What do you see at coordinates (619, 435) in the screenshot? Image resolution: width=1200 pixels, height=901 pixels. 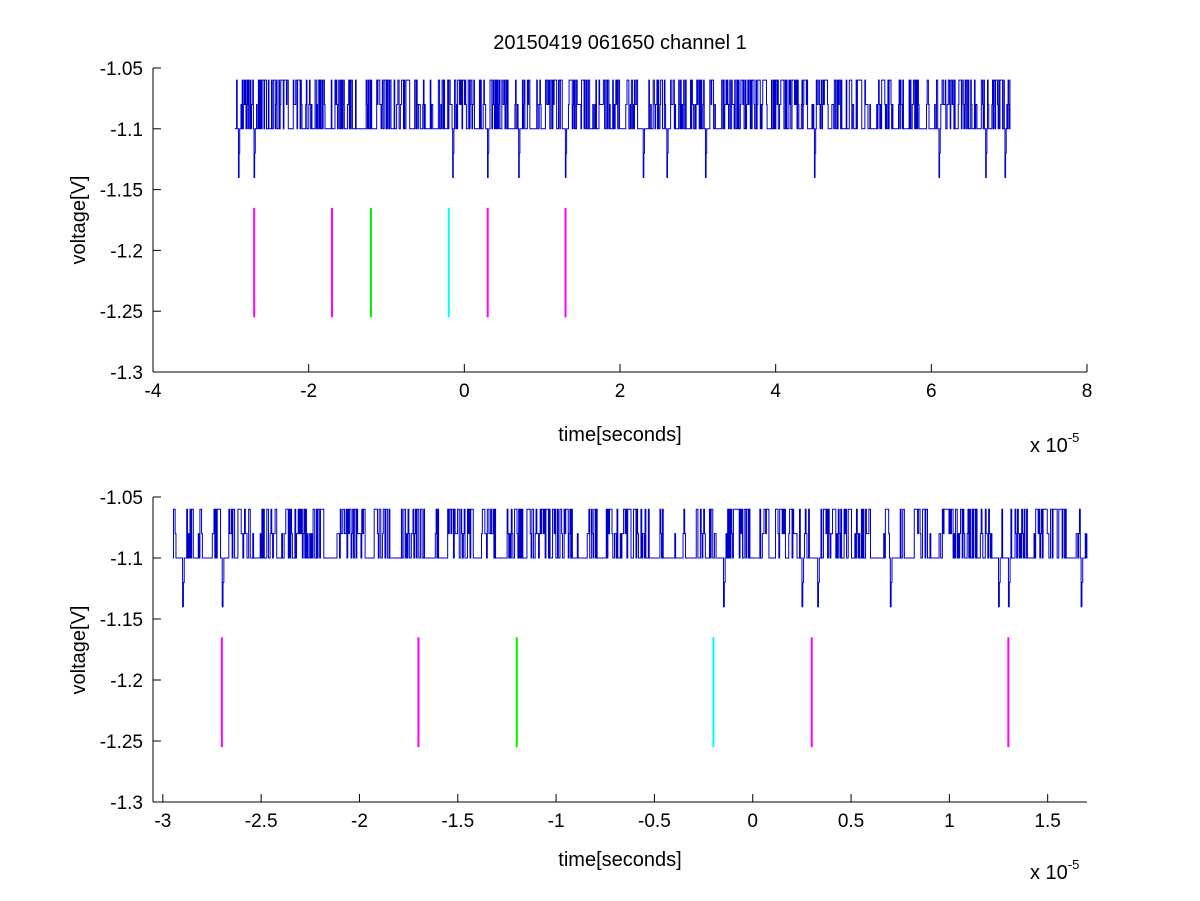 I see `top-x-axis-label: time[seconds]` at bounding box center [619, 435].